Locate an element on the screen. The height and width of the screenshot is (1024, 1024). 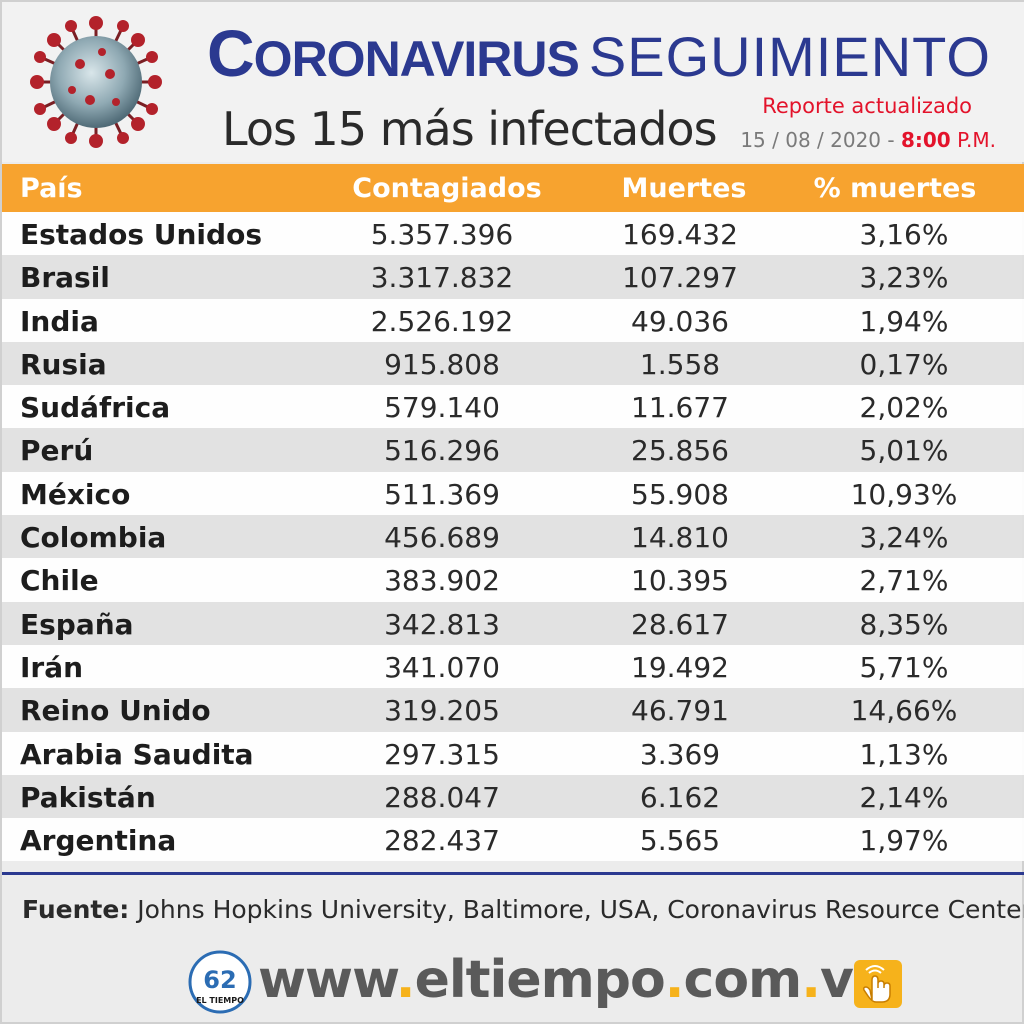
table-row: Argentina 282.437 5.565 1,97% is located at coordinates (513, 840).